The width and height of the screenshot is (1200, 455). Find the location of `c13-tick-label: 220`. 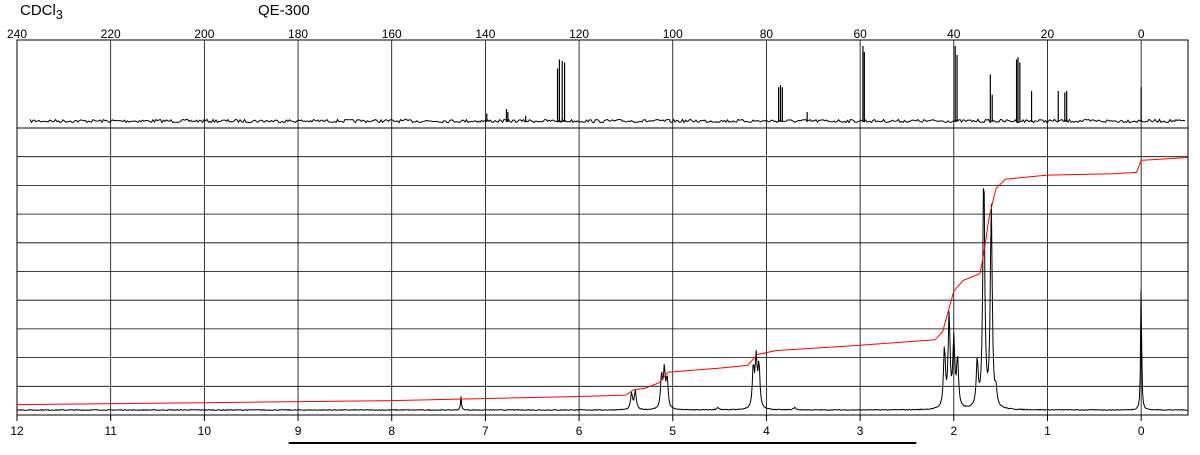

c13-tick-label: 220 is located at coordinates (111, 34).